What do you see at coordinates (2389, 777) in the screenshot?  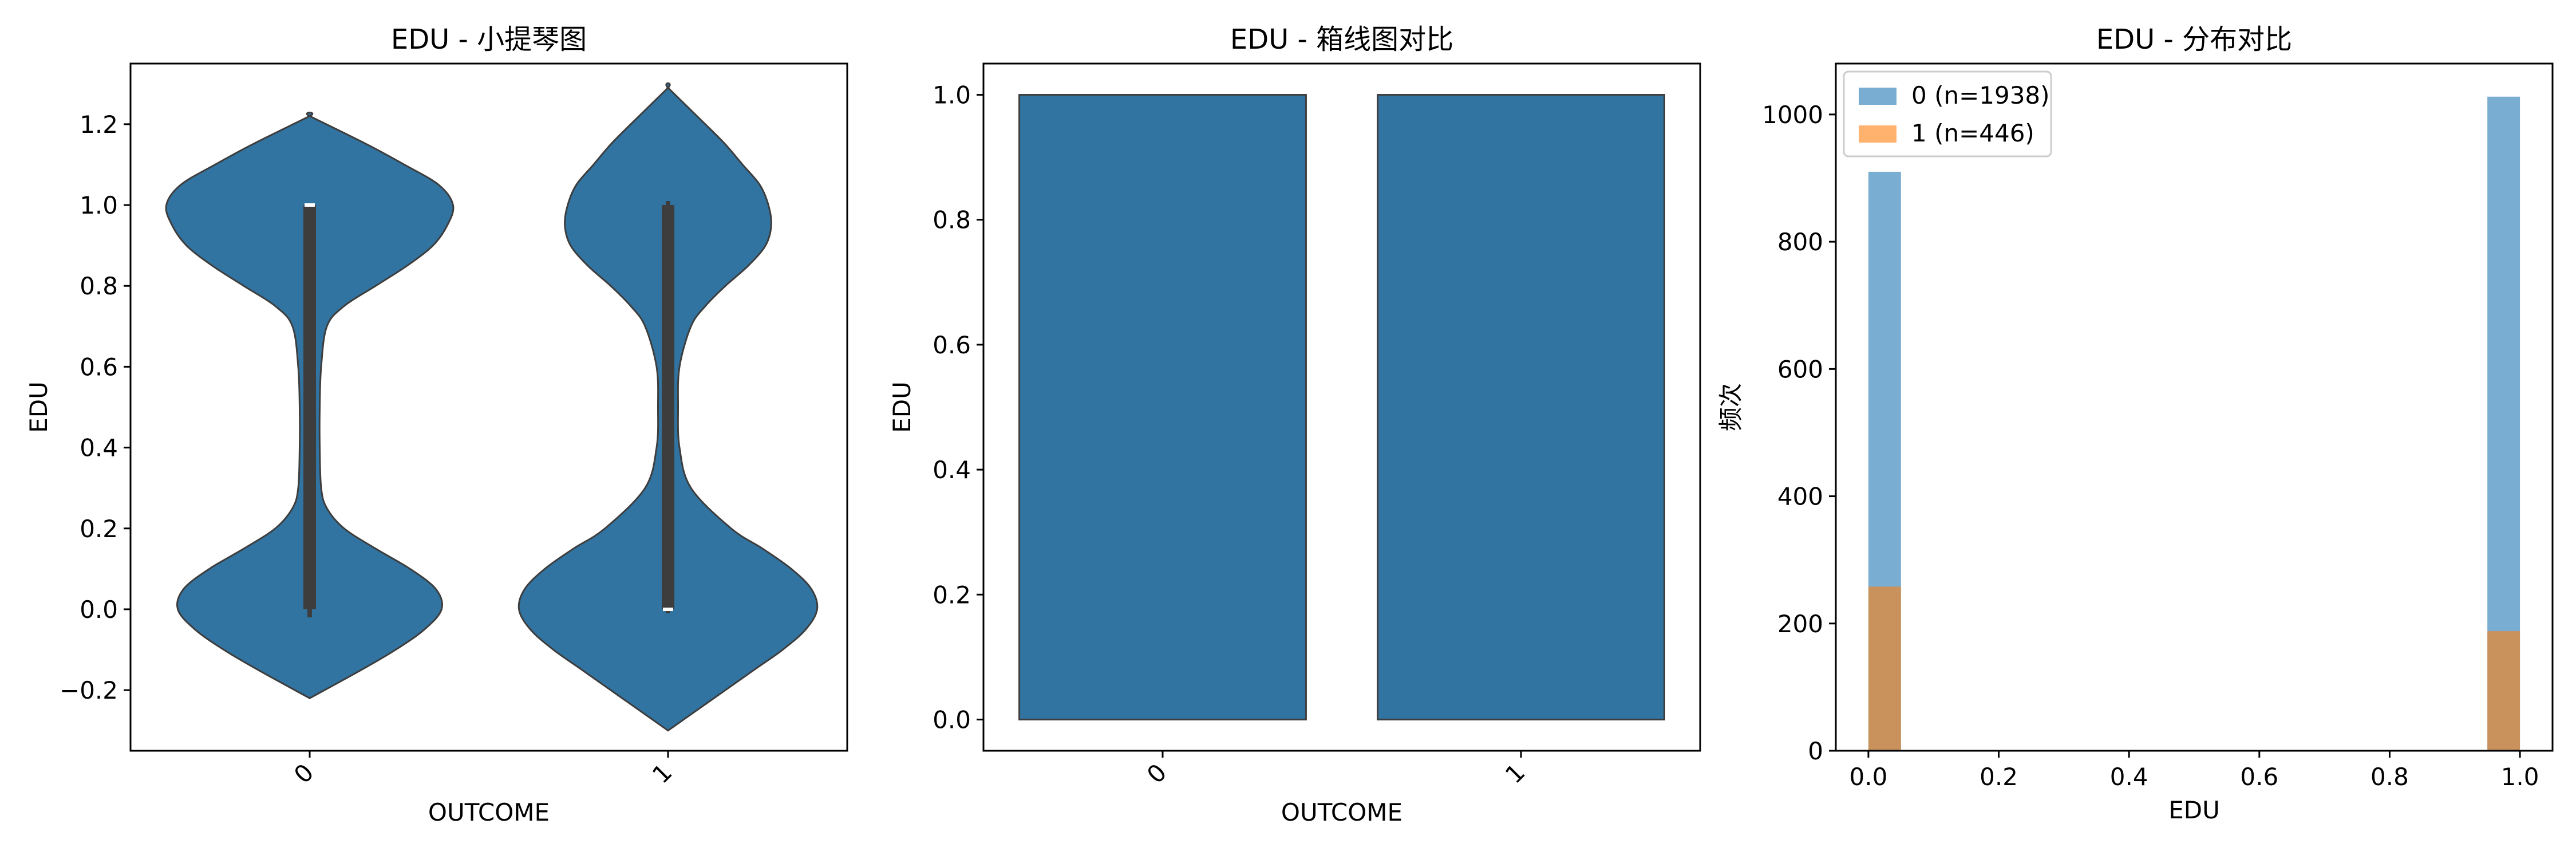 I see `x-tick-label: 0.8` at bounding box center [2389, 777].